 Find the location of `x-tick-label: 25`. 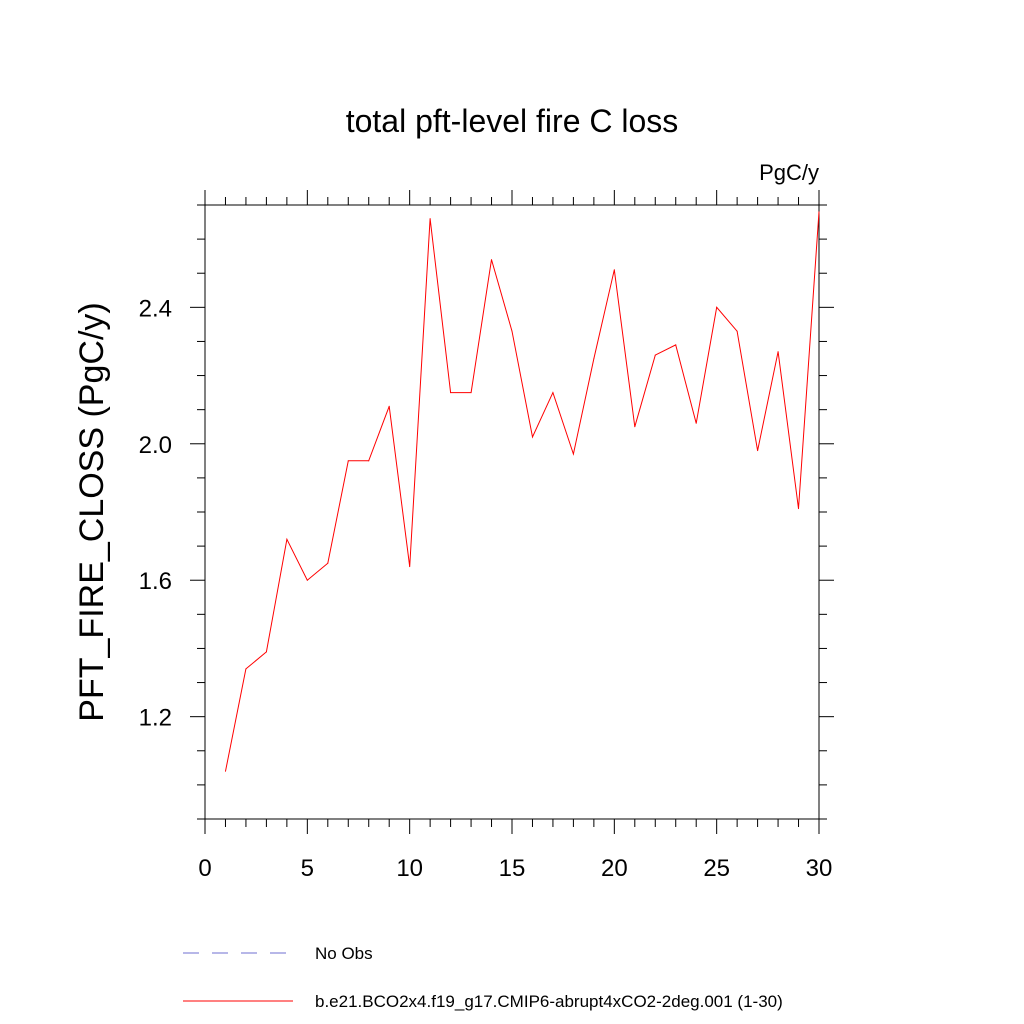

x-tick-label: 25 is located at coordinates (716, 868).